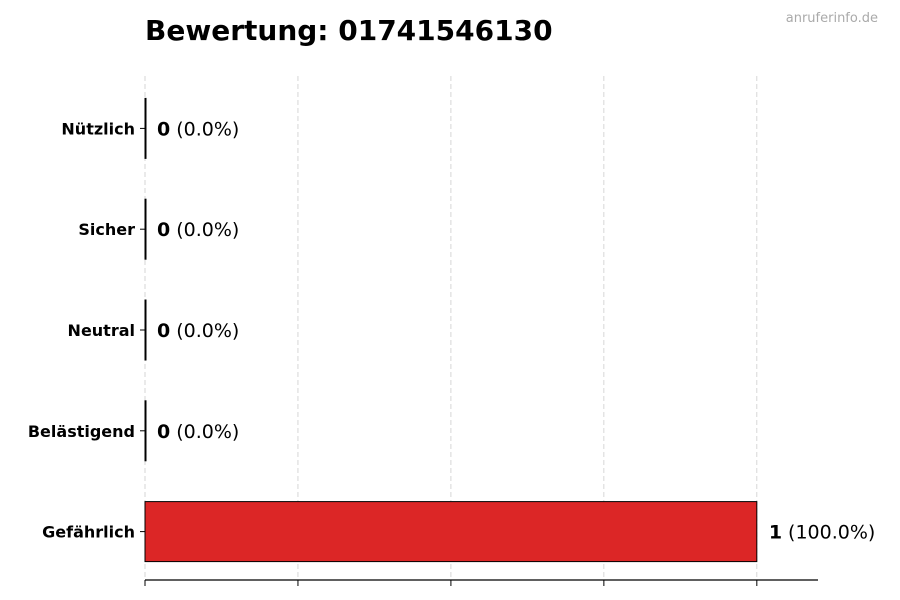 The width and height of the screenshot is (900, 600). What do you see at coordinates (106, 229) in the screenshot?
I see `category-label: Sicher` at bounding box center [106, 229].